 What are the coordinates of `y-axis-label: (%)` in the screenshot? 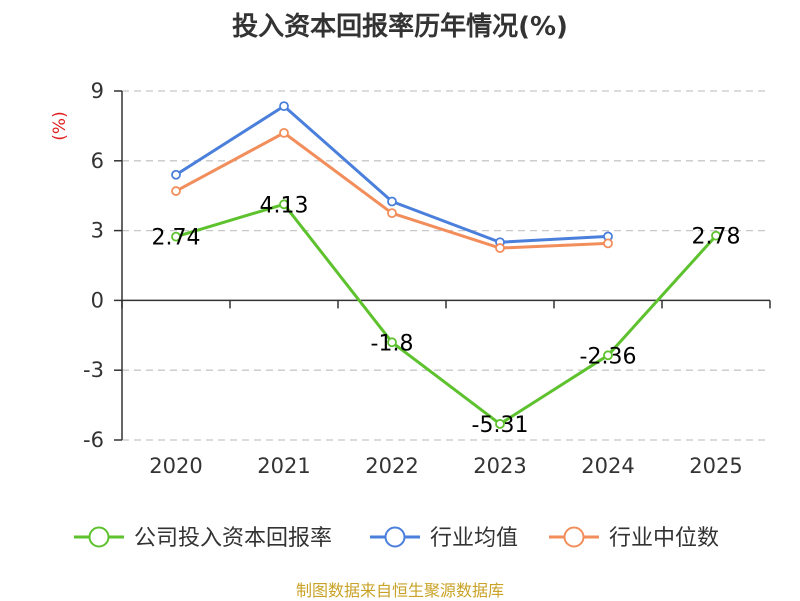 It's located at (60, 125).